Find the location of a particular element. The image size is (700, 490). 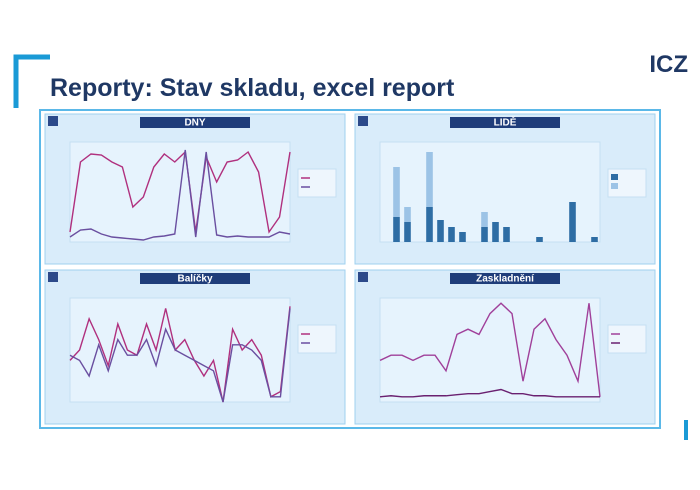

panel-title: LIDĚ is located at coordinates (505, 122).